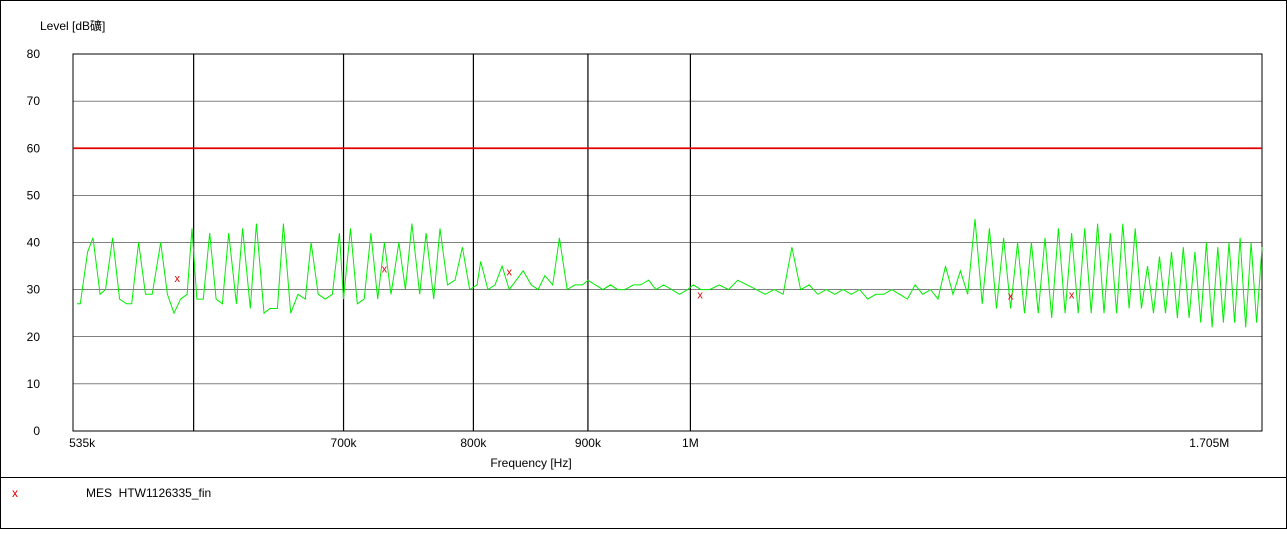 Image resolution: width=1287 pixels, height=534 pixels. What do you see at coordinates (34, 243) in the screenshot?
I see `y-tick-label: 40` at bounding box center [34, 243].